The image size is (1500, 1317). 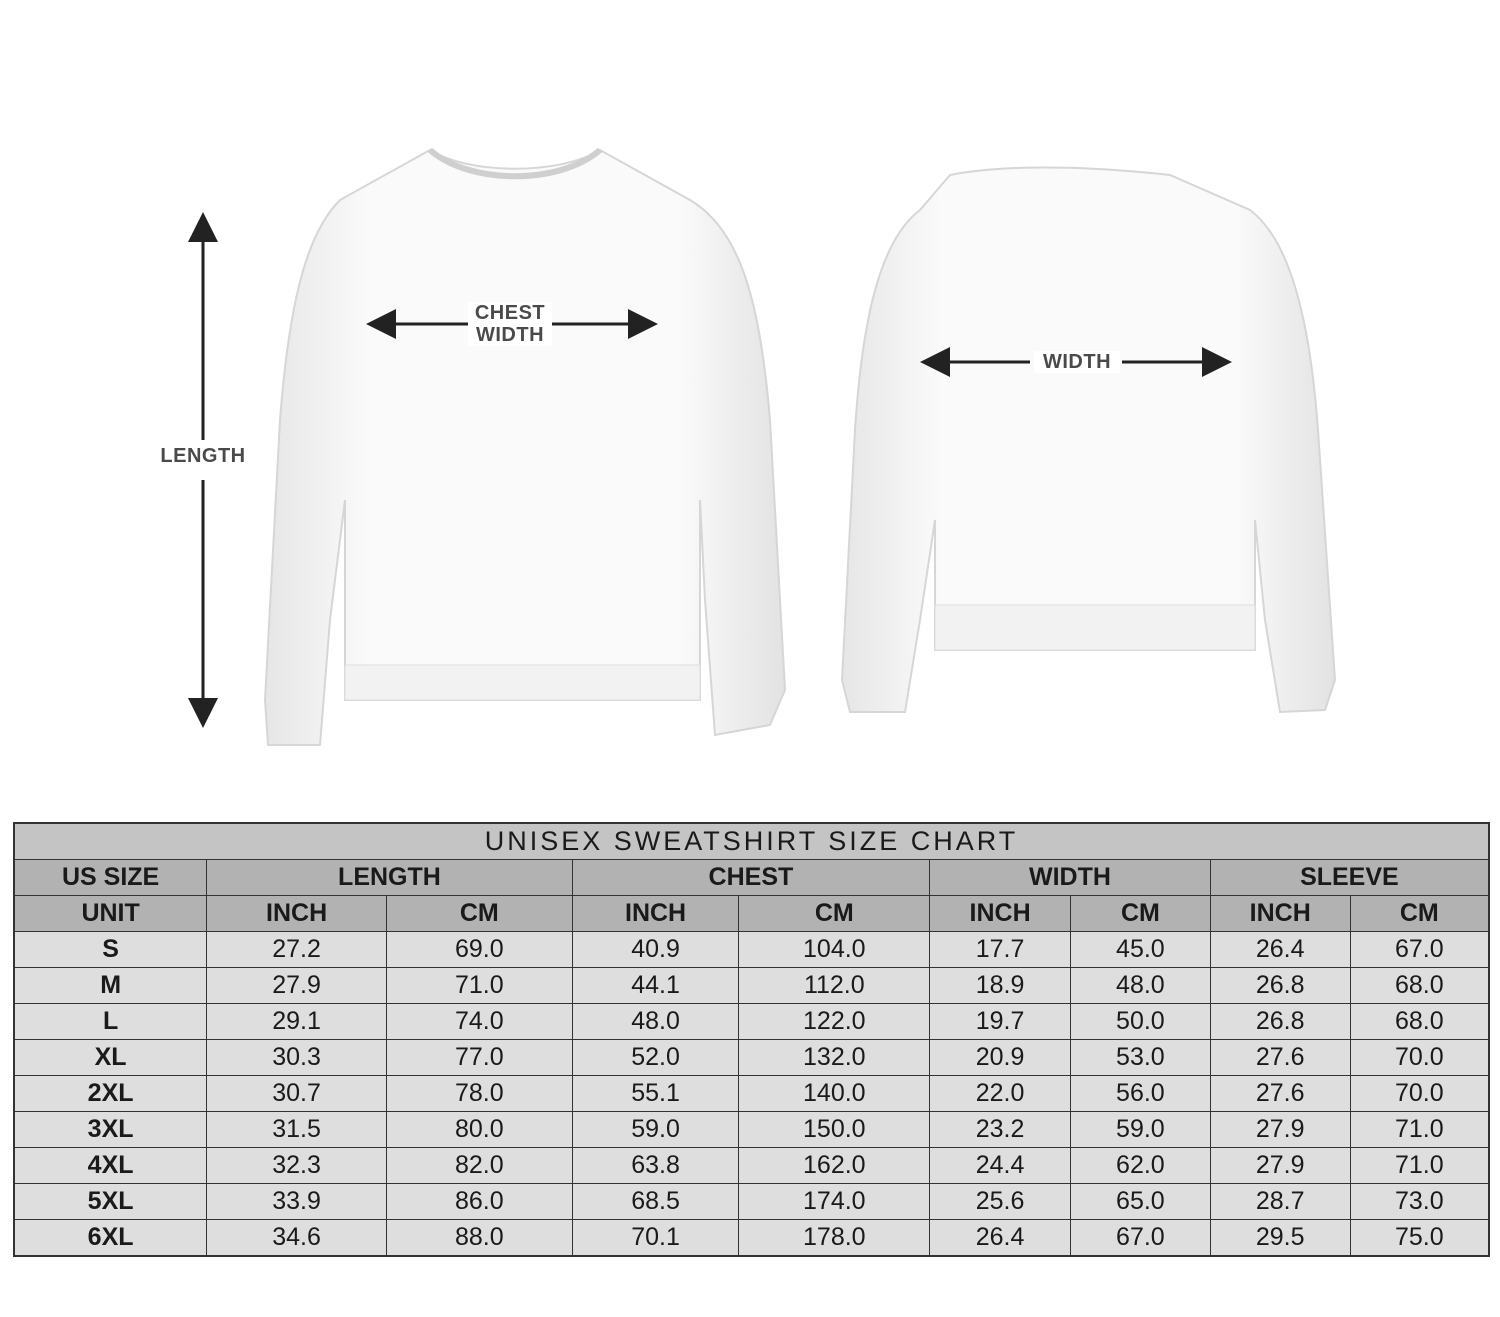 What do you see at coordinates (479, 1238) in the screenshot?
I see `value-cell: 88.0` at bounding box center [479, 1238].